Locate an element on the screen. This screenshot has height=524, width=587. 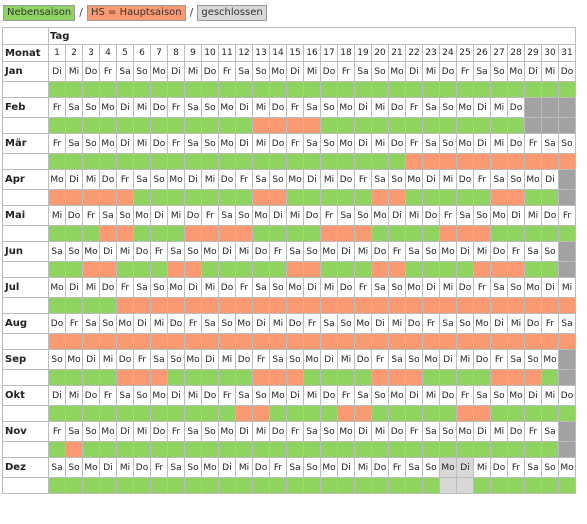
month-name: Apr is located at coordinates (25, 179).